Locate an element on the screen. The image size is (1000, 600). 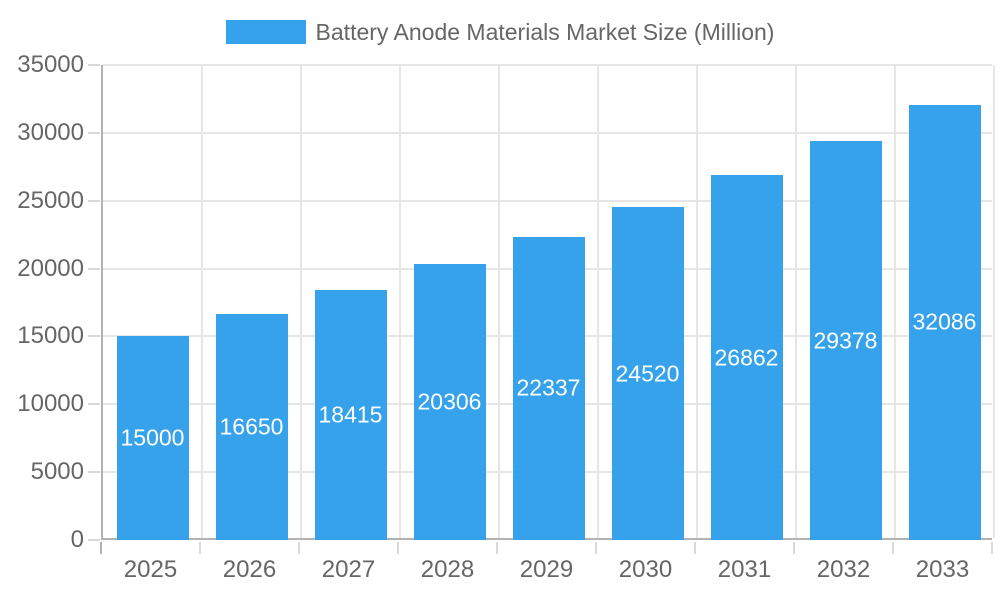
y-tick-label: 35000 is located at coordinates (50, 64).